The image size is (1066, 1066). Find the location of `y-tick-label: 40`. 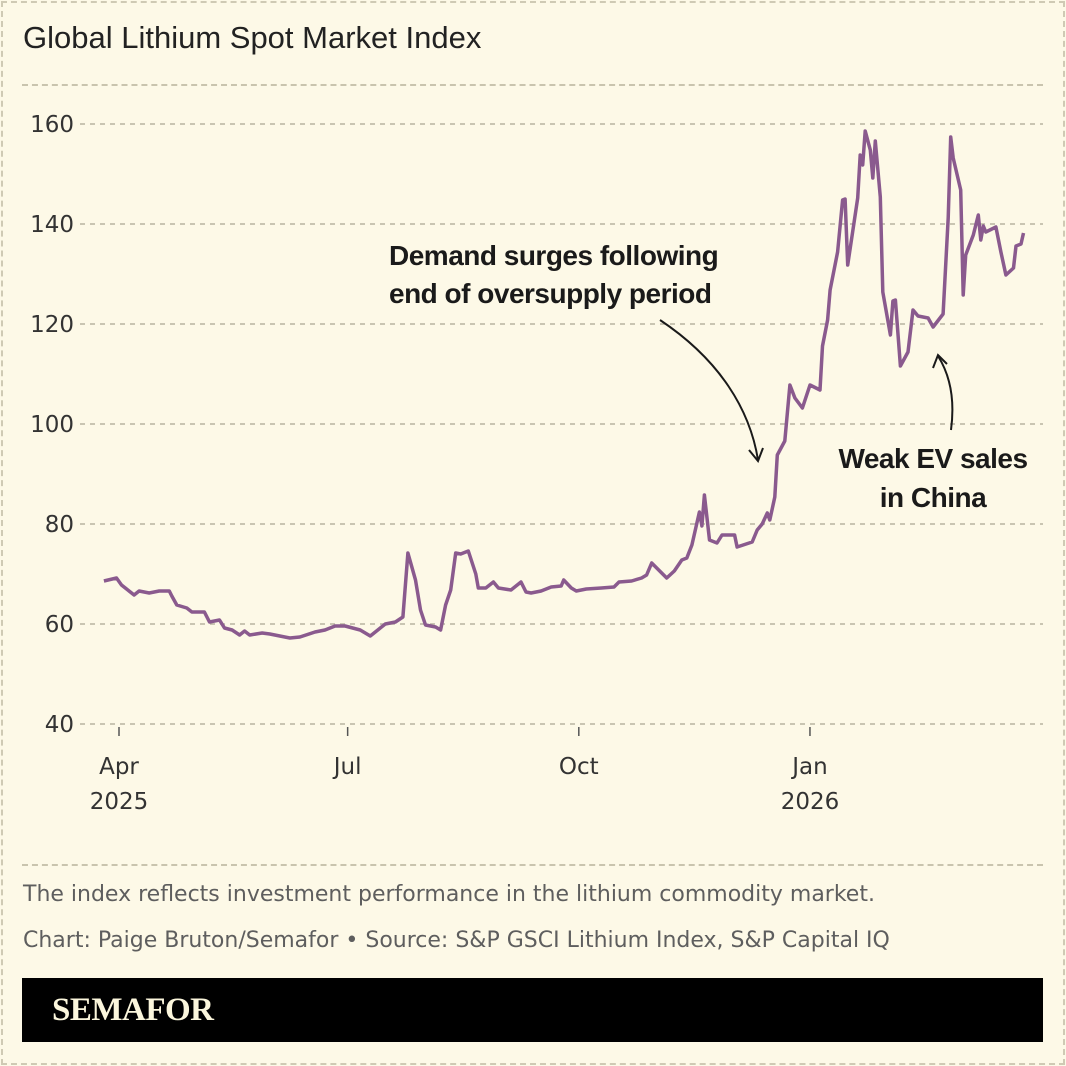

y-tick-label: 40 is located at coordinates (59, 725).